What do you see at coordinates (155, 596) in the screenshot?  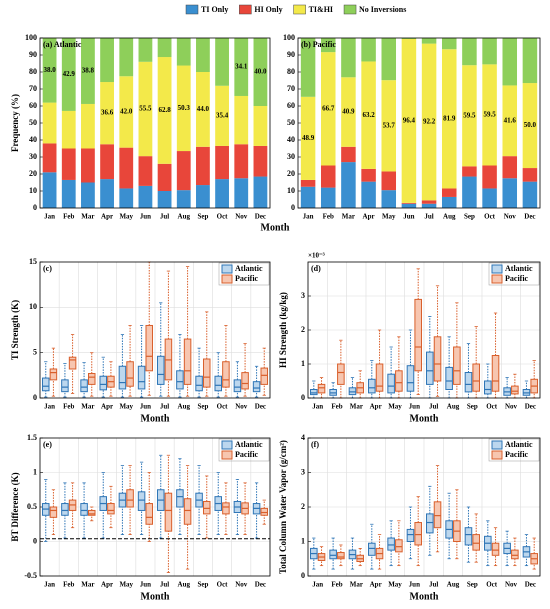 I see `x-axis-label: Month` at bounding box center [155, 596].